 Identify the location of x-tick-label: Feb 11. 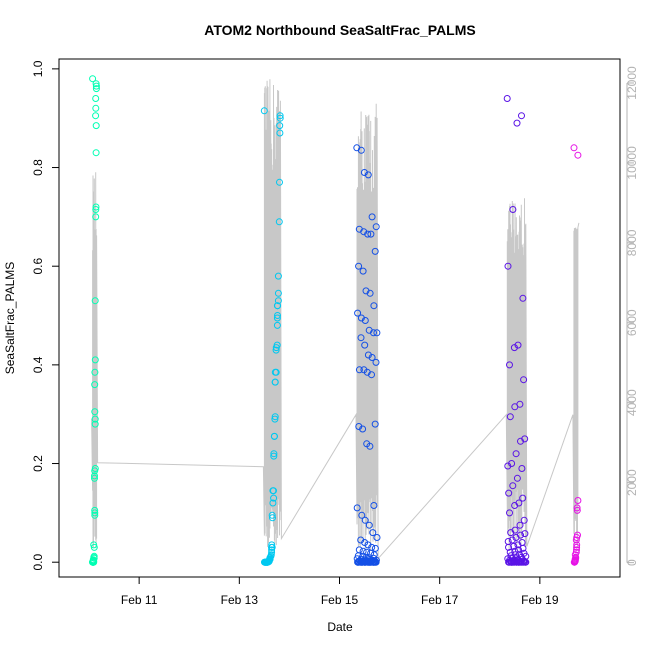
(139, 600).